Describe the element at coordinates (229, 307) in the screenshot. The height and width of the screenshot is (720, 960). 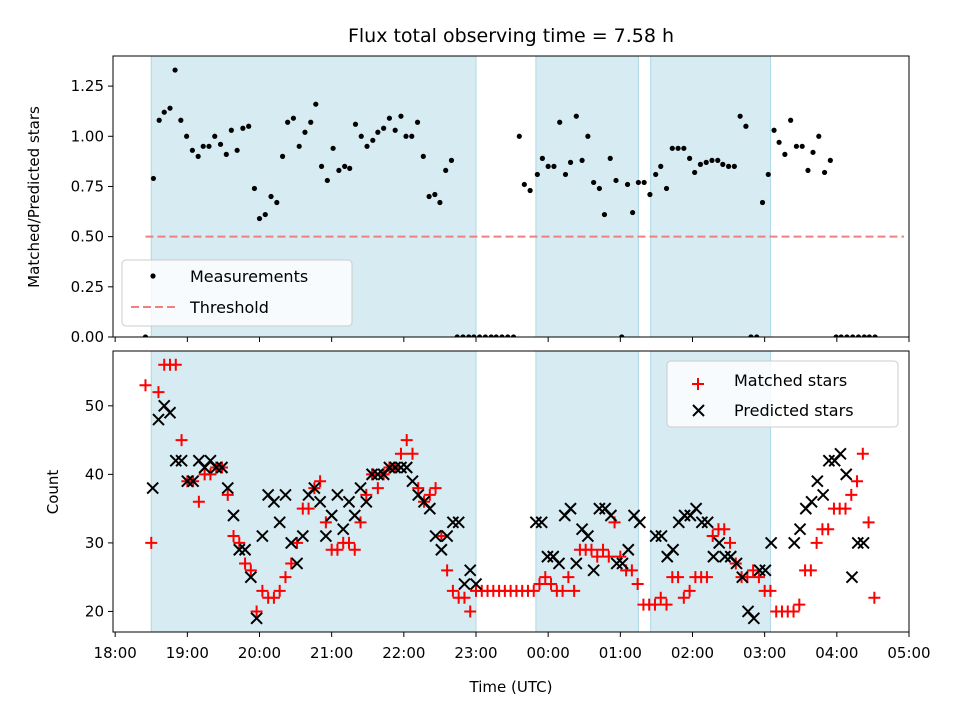
I see `legend-threshold-label: Threshold` at that location.